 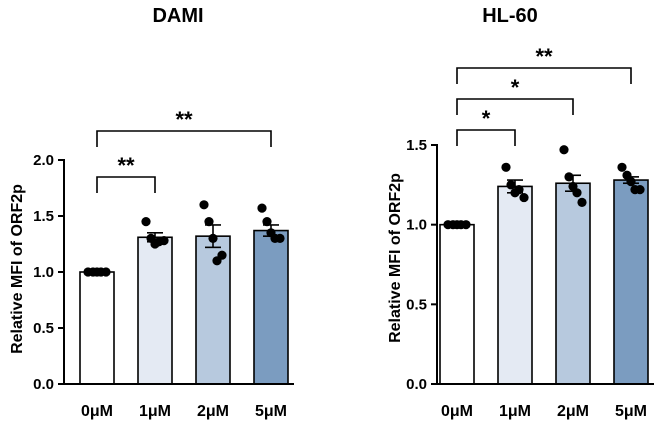 I want to click on y-tick-label: 2.0, so click(x=43, y=160).